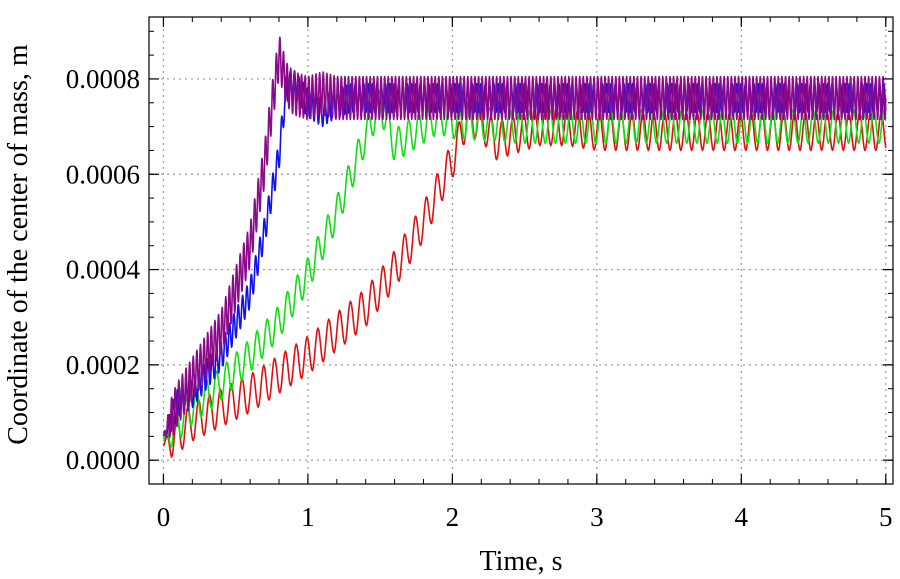  Describe the element at coordinates (18, 244) in the screenshot. I see `y-axis-title: Coordinate of the center of mass, m` at that location.